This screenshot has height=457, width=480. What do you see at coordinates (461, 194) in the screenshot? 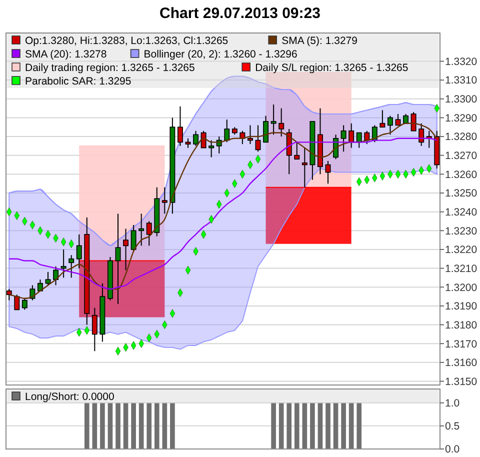
I see `y-tick-label: 1.3250` at bounding box center [461, 194].